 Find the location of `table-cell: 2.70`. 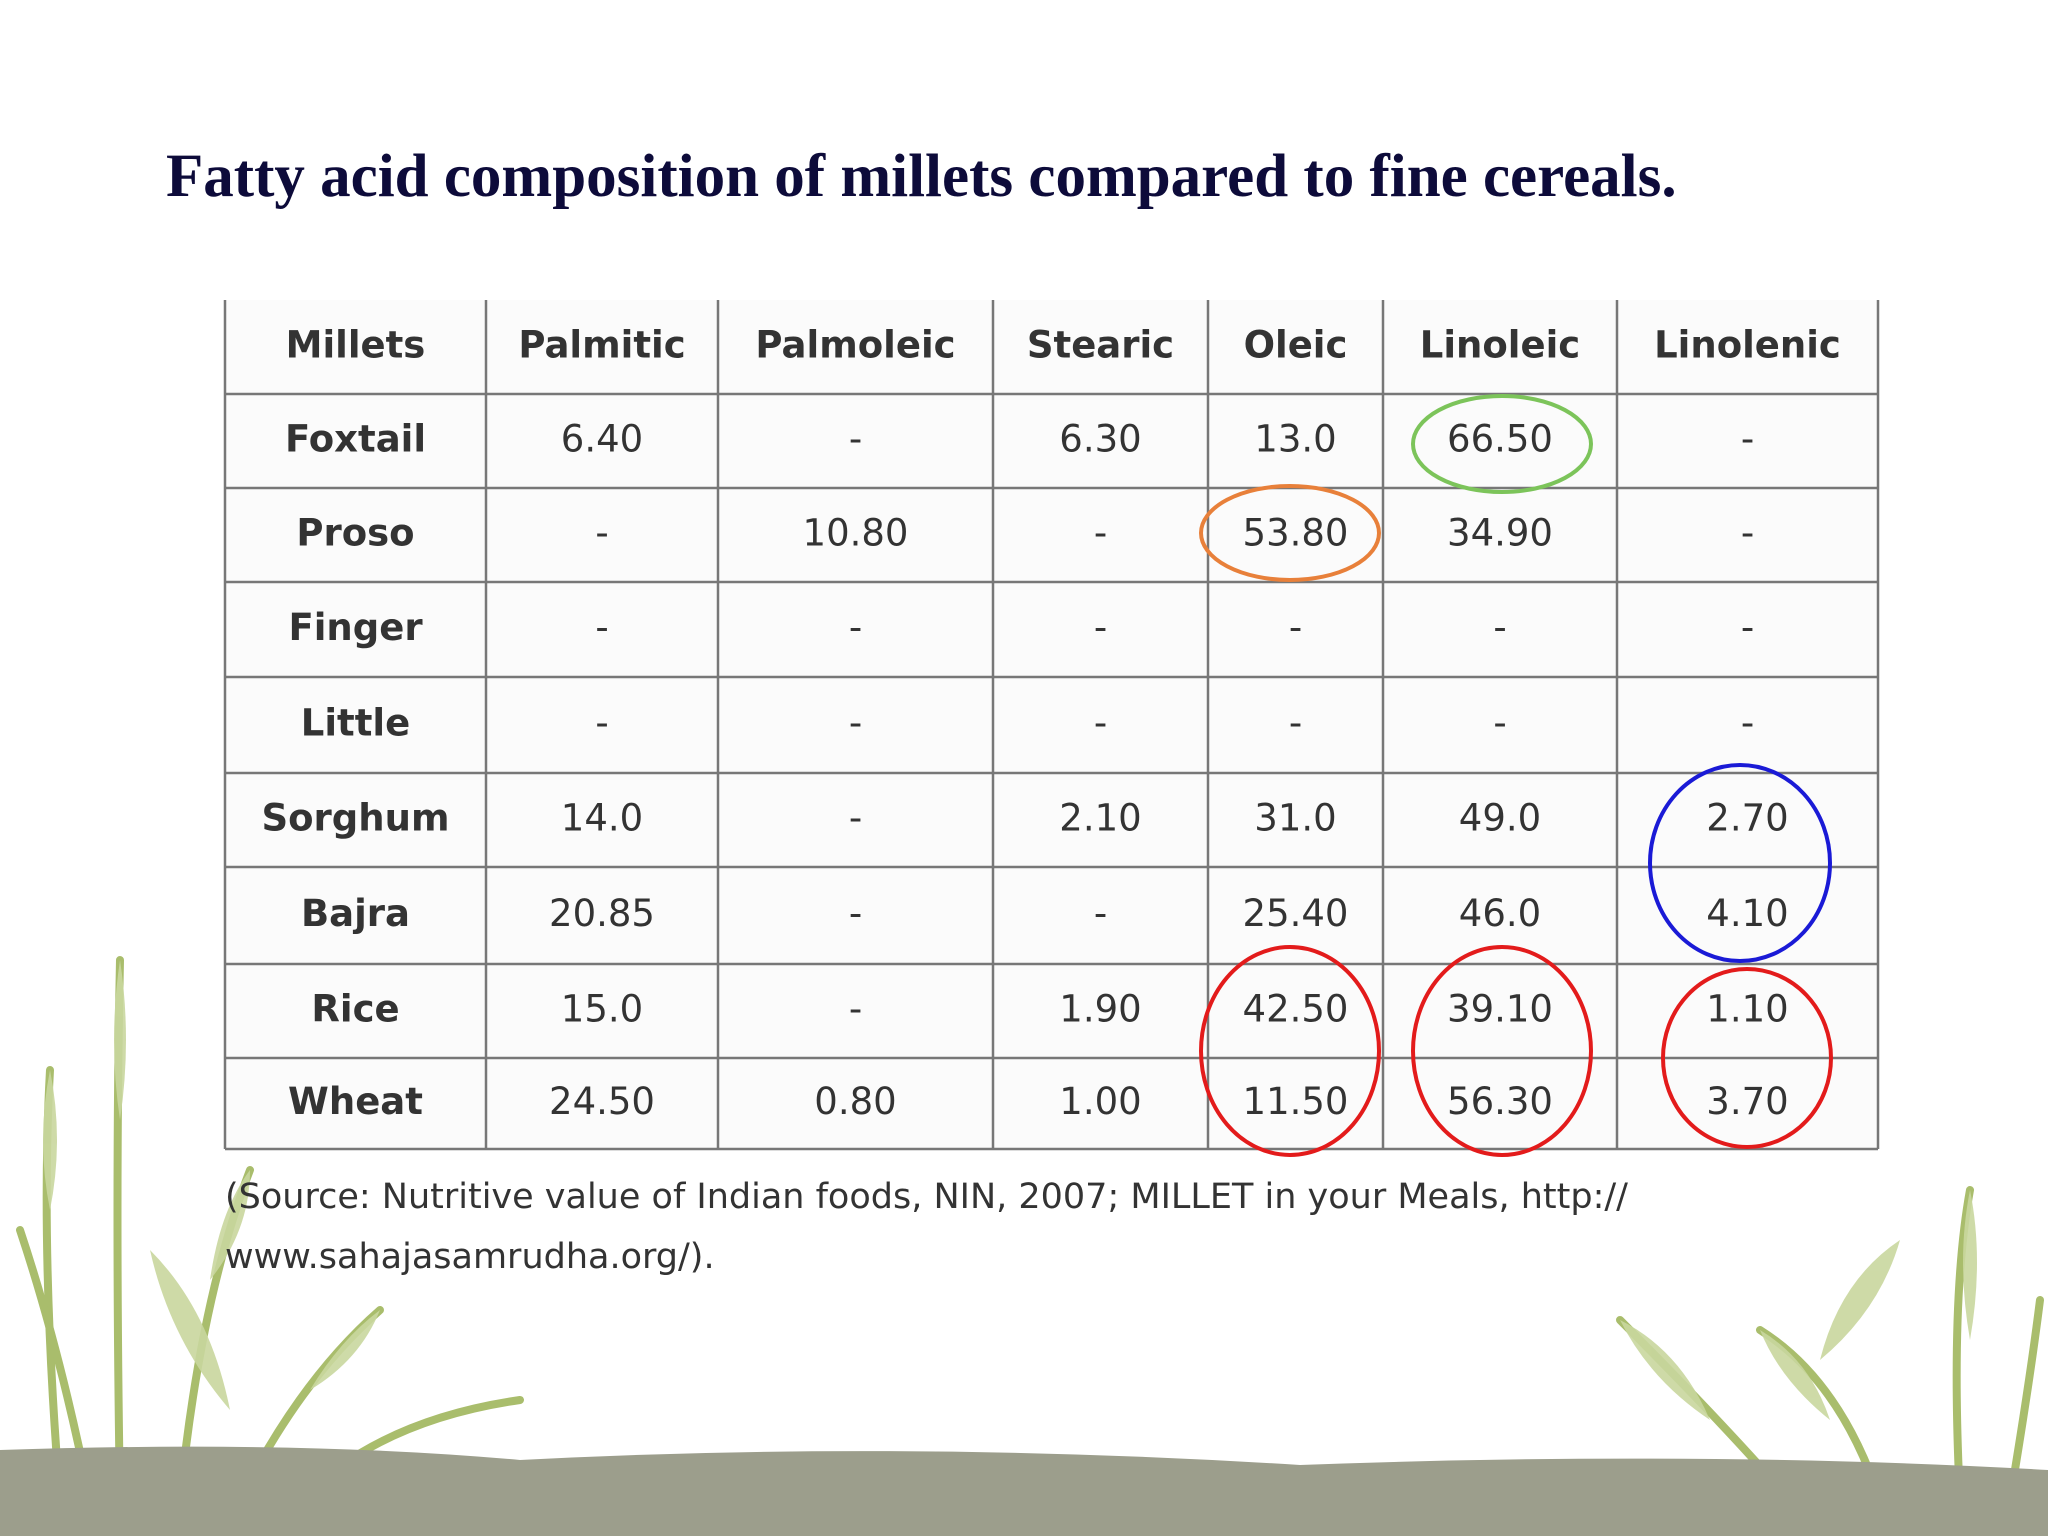

table-cell: 2.70 is located at coordinates (1747, 818).